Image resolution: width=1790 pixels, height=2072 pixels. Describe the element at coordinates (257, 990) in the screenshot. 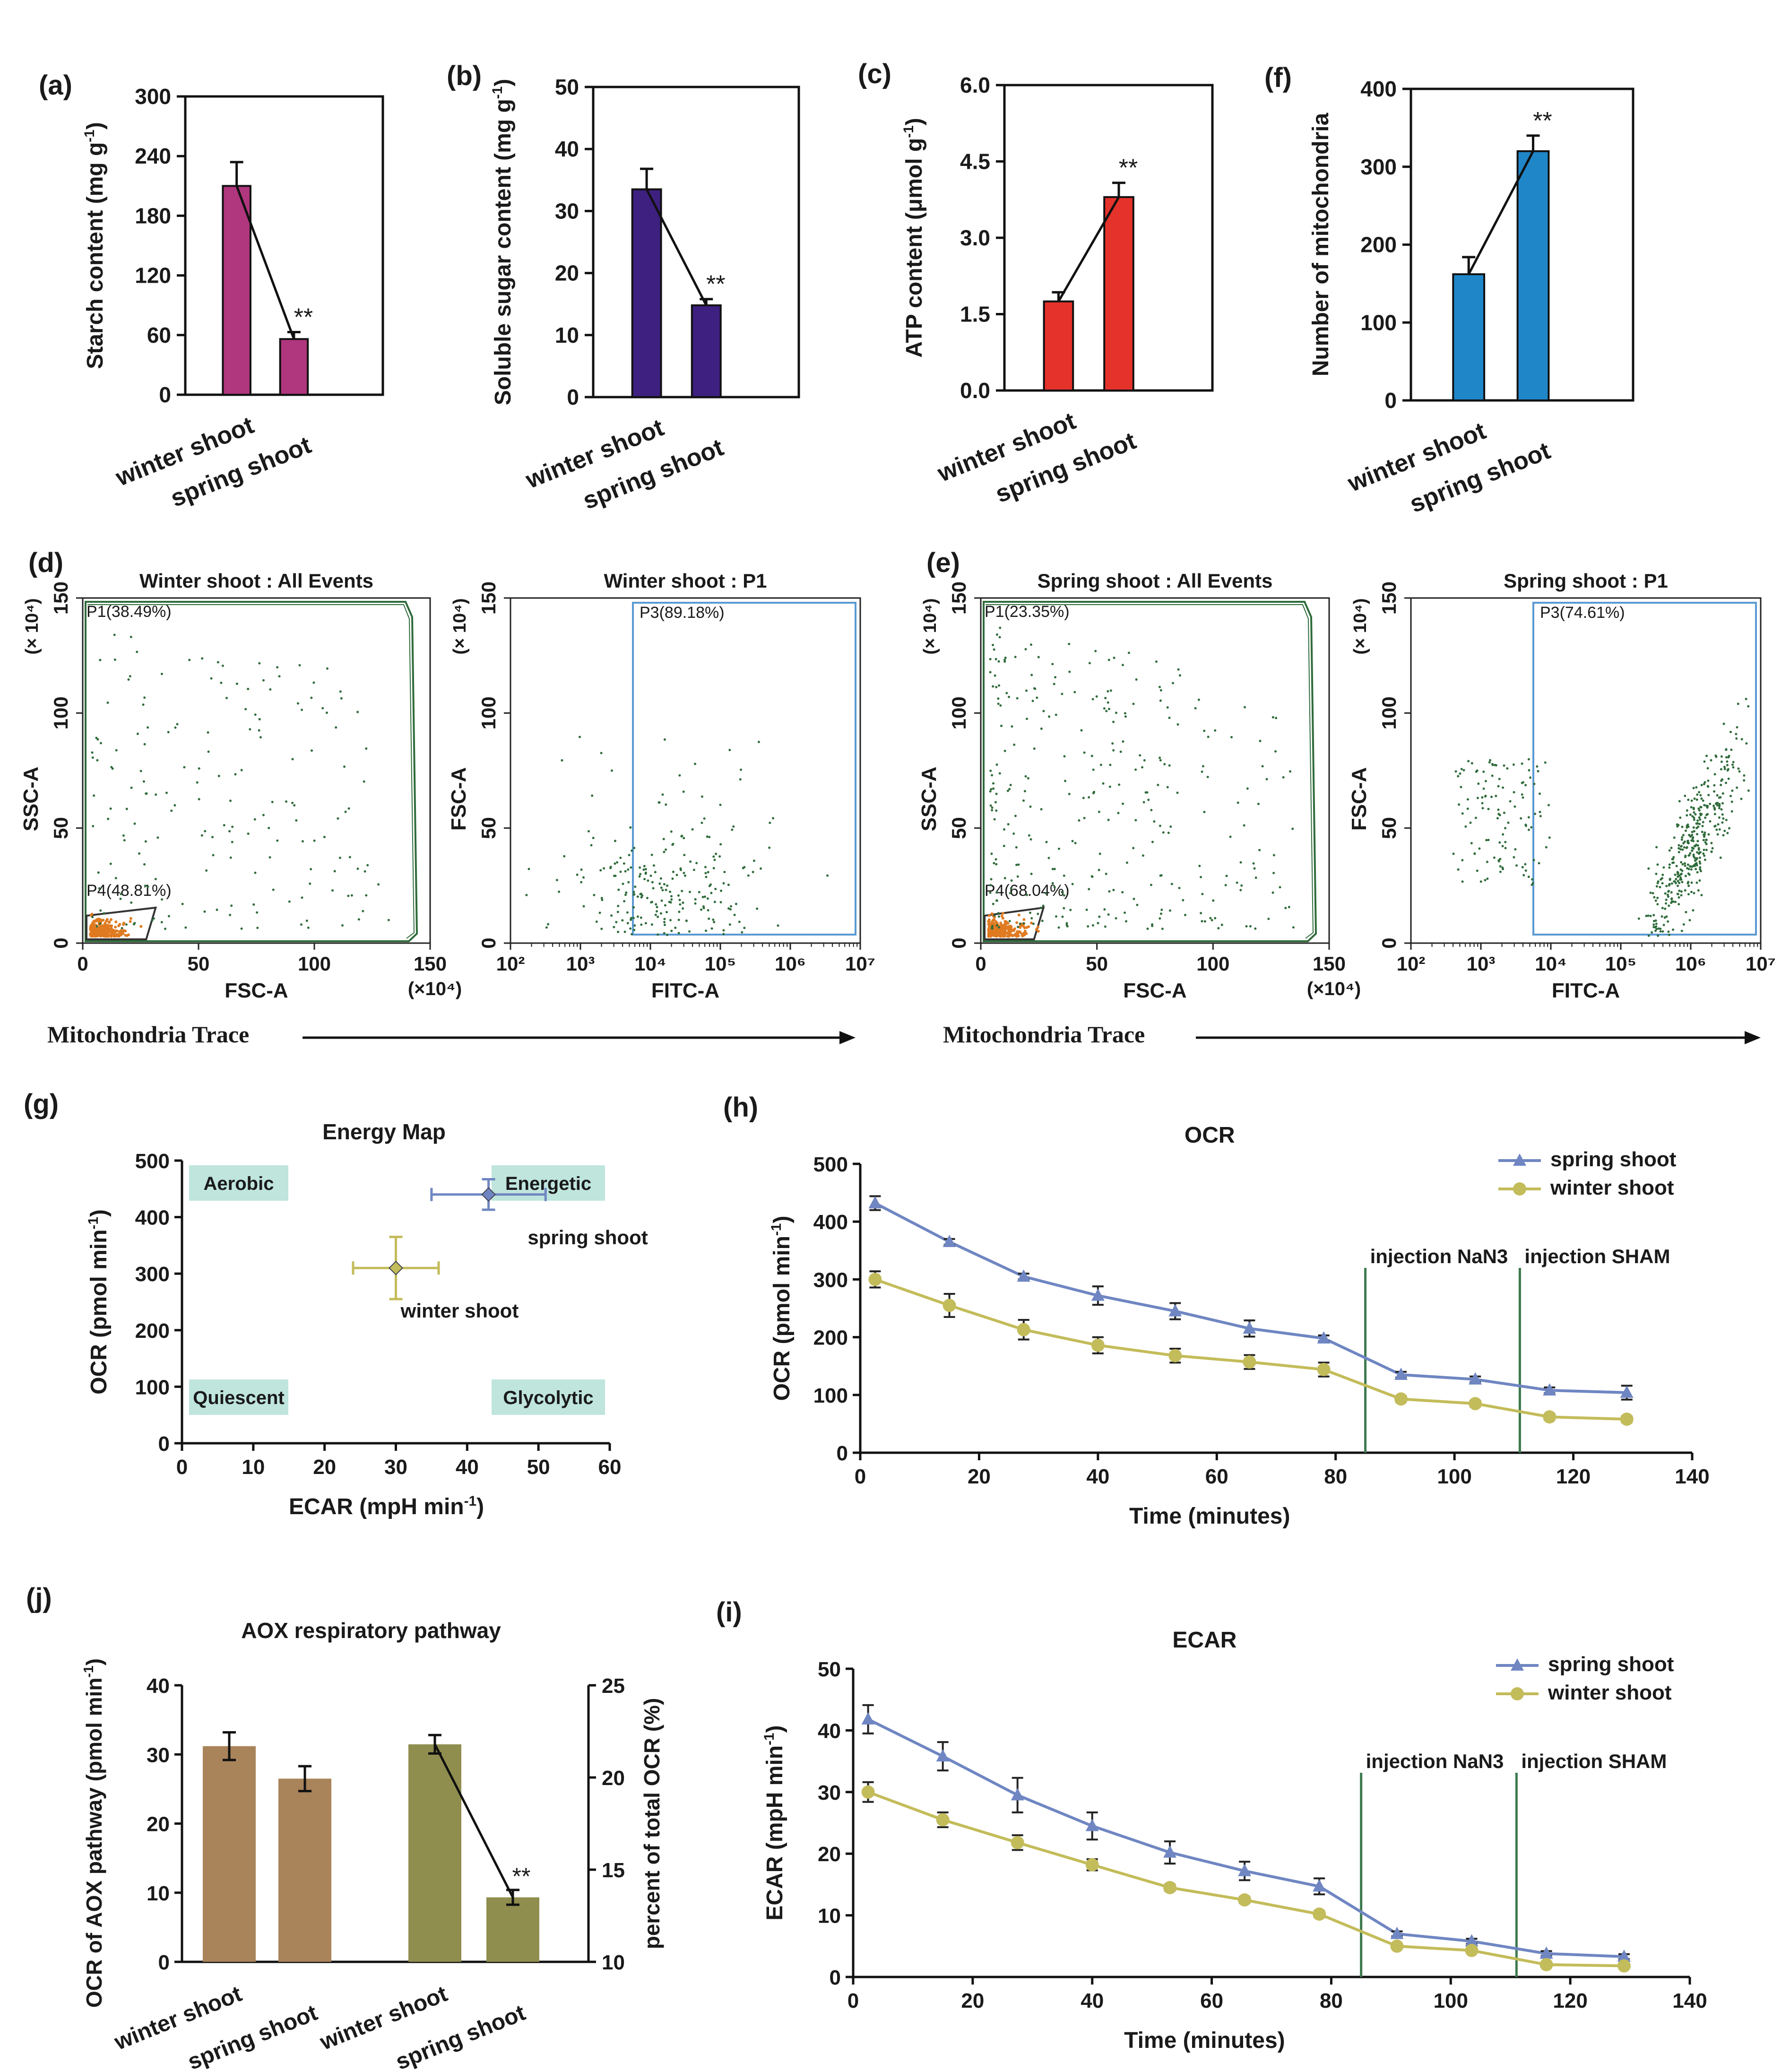

I see `x-axis-label: FSC-A` at that location.